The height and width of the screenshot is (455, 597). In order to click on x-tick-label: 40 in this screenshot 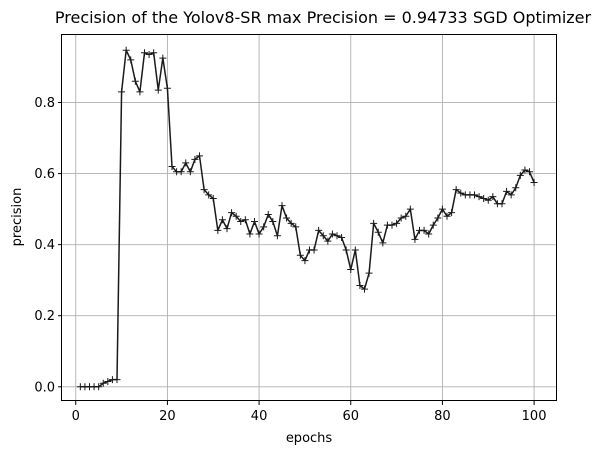, I will do `click(259, 416)`.